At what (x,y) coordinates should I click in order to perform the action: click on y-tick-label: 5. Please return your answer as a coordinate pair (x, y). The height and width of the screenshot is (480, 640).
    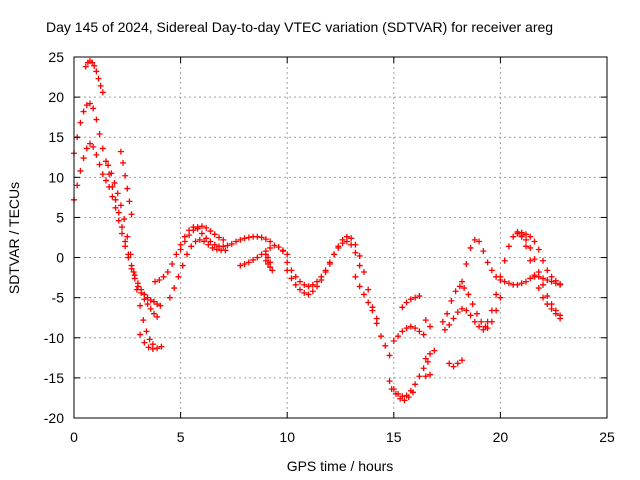
    Looking at the image, I should click on (60, 217).